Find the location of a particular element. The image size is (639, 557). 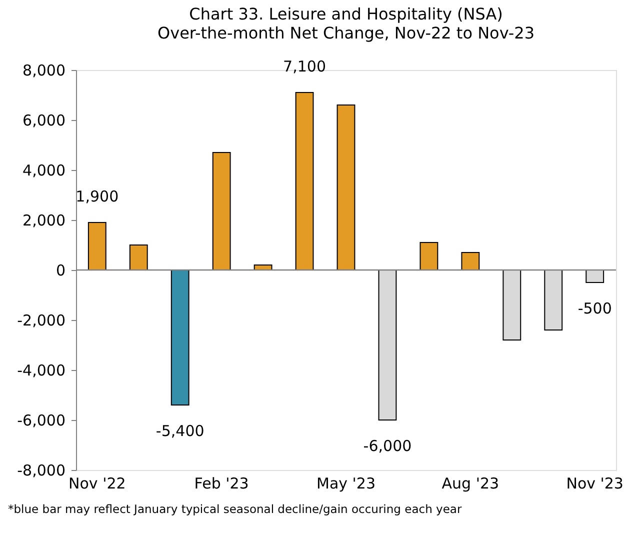

x-tick-label: Nov '22 is located at coordinates (97, 483).